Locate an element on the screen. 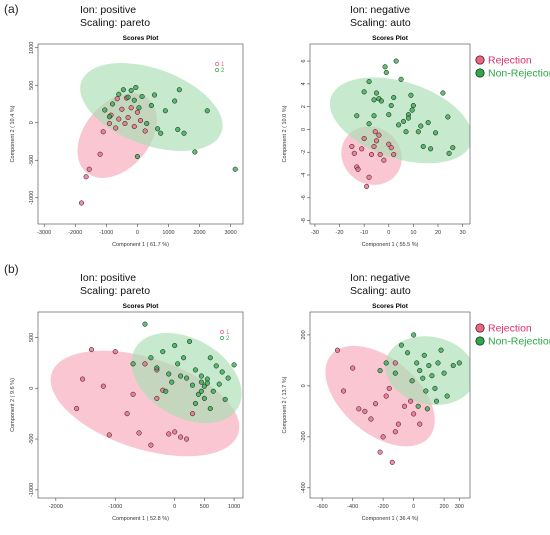 The width and height of the screenshot is (550, 535). y-tick-label: 500 is located at coordinates (32, 85).